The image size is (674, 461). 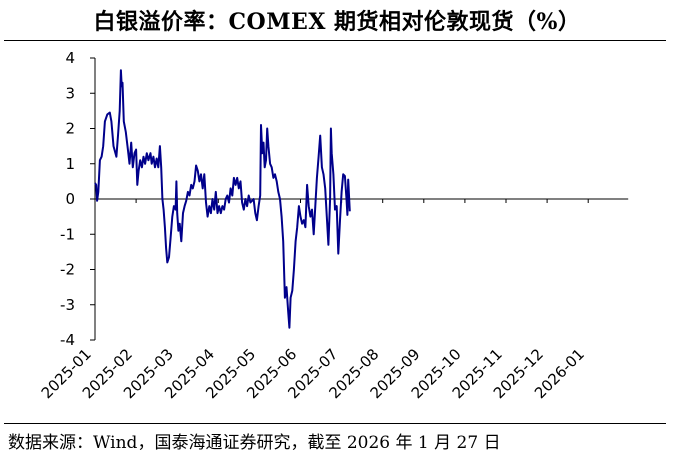 What do you see at coordinates (335, 40) in the screenshot?
I see `title-rule` at bounding box center [335, 40].